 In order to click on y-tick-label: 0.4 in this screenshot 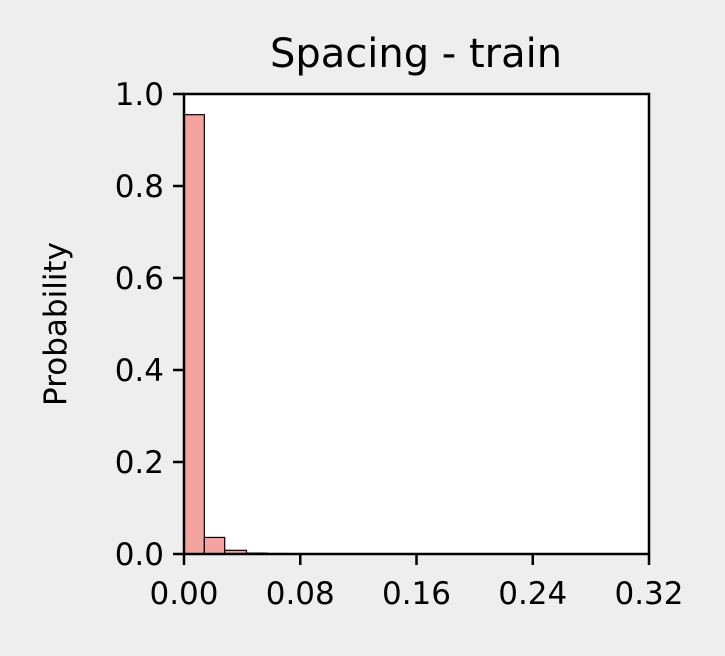, I will do `click(139, 371)`.